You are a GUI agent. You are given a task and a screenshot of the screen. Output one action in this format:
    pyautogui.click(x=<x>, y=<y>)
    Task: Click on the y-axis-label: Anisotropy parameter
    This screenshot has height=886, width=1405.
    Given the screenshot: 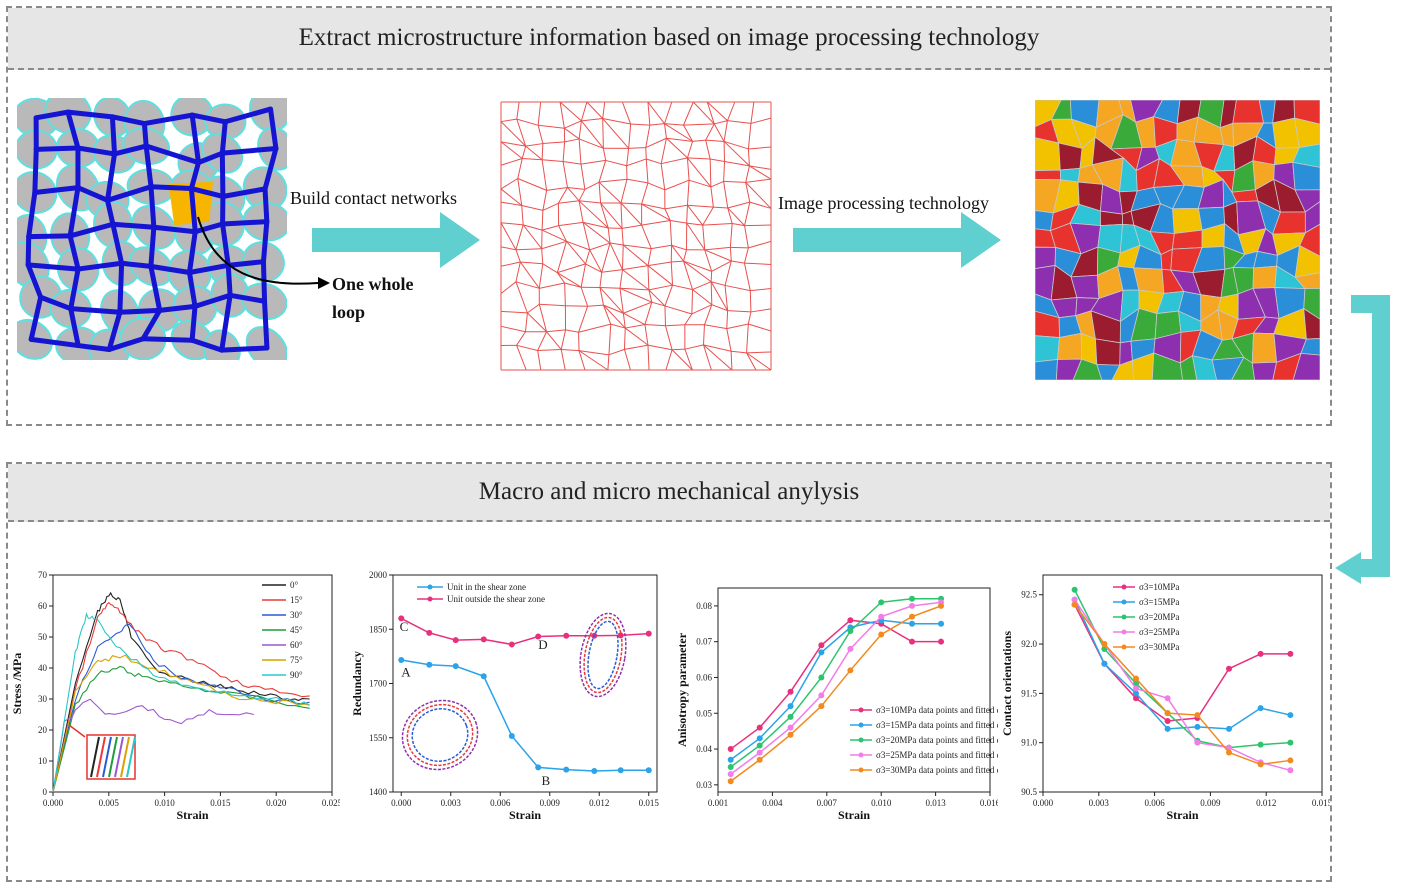 What is the action you would take?
    pyautogui.click(x=682, y=689)
    